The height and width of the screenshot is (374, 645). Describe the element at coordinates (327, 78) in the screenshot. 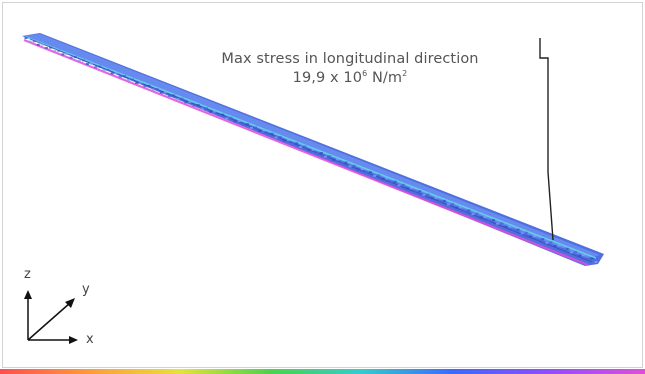

I see `value-prefix: 19,9 x 10` at that location.